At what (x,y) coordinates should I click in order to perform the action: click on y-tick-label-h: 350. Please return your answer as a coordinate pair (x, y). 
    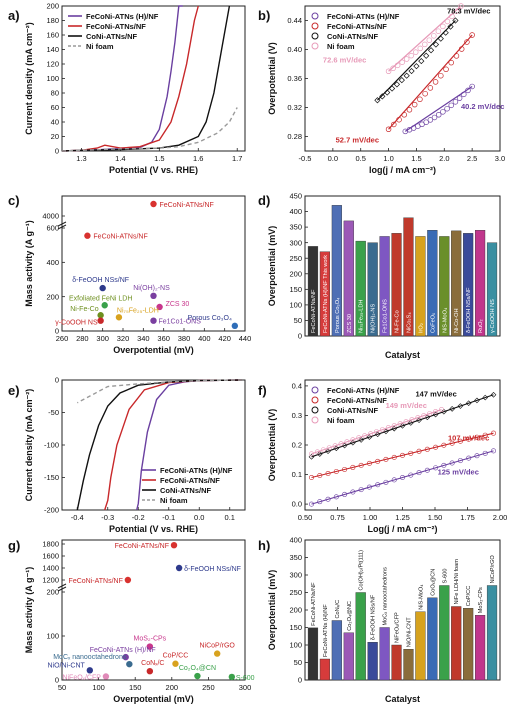
    Looking at the image, I should click on (295, 557).